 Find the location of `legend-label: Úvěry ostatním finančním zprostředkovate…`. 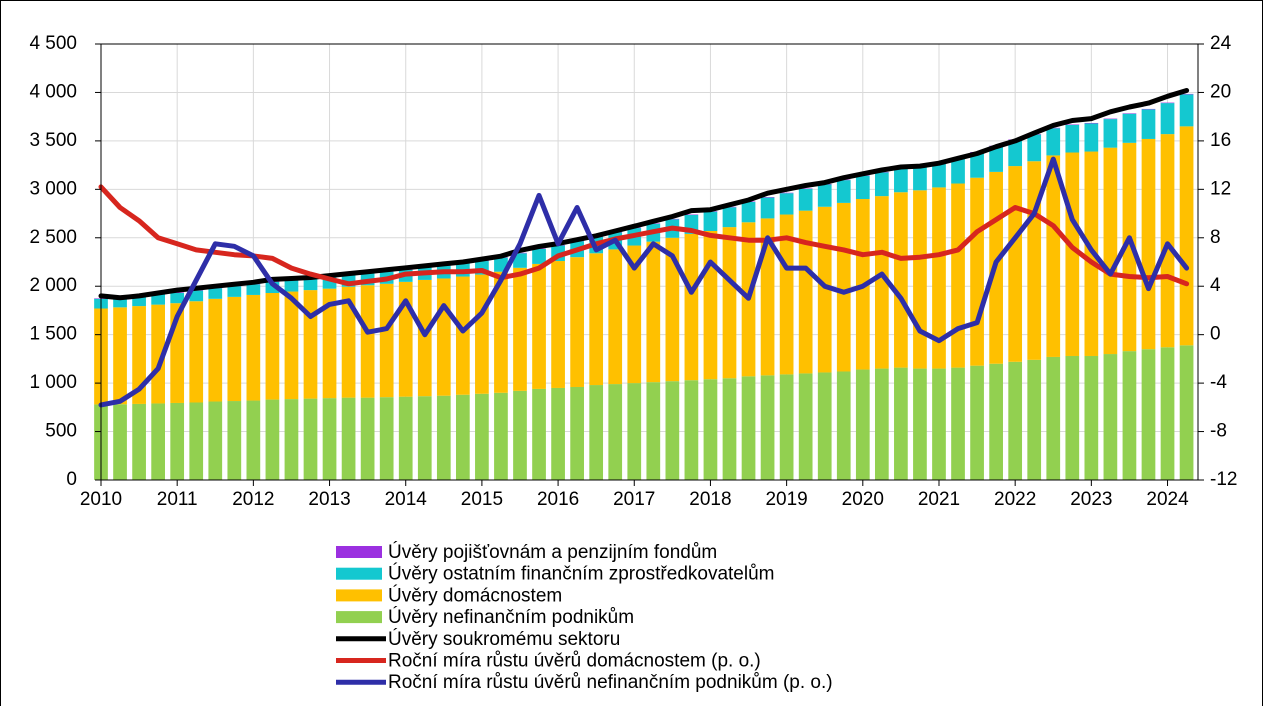

legend-label: Úvěry ostatním finančním zprostředkovate… is located at coordinates (581, 574).